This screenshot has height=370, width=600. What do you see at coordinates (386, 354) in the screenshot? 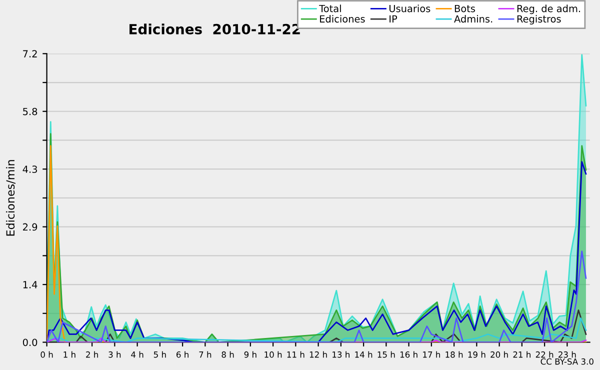
I see `x-tick-label: 15 h` at bounding box center [386, 354].